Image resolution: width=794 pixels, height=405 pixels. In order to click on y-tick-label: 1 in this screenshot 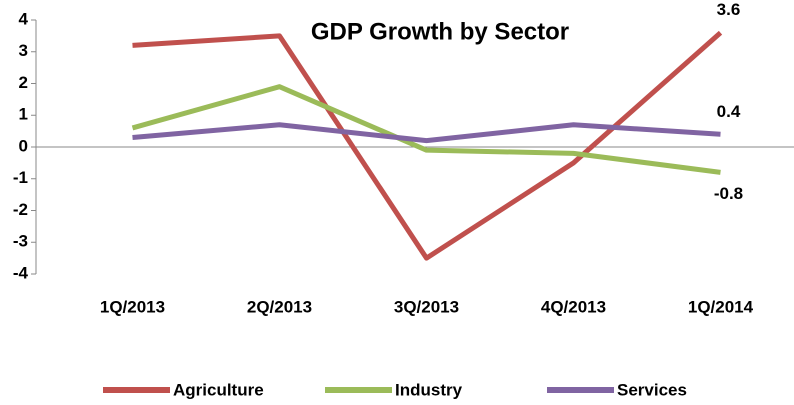, I will do `click(23, 114)`.